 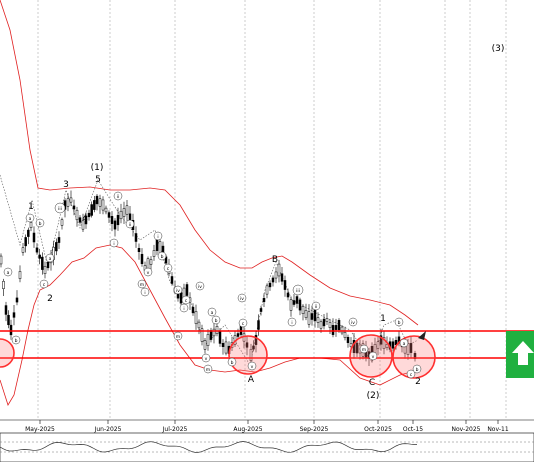 I want to click on main-wave-label: (3), so click(x=498, y=49).